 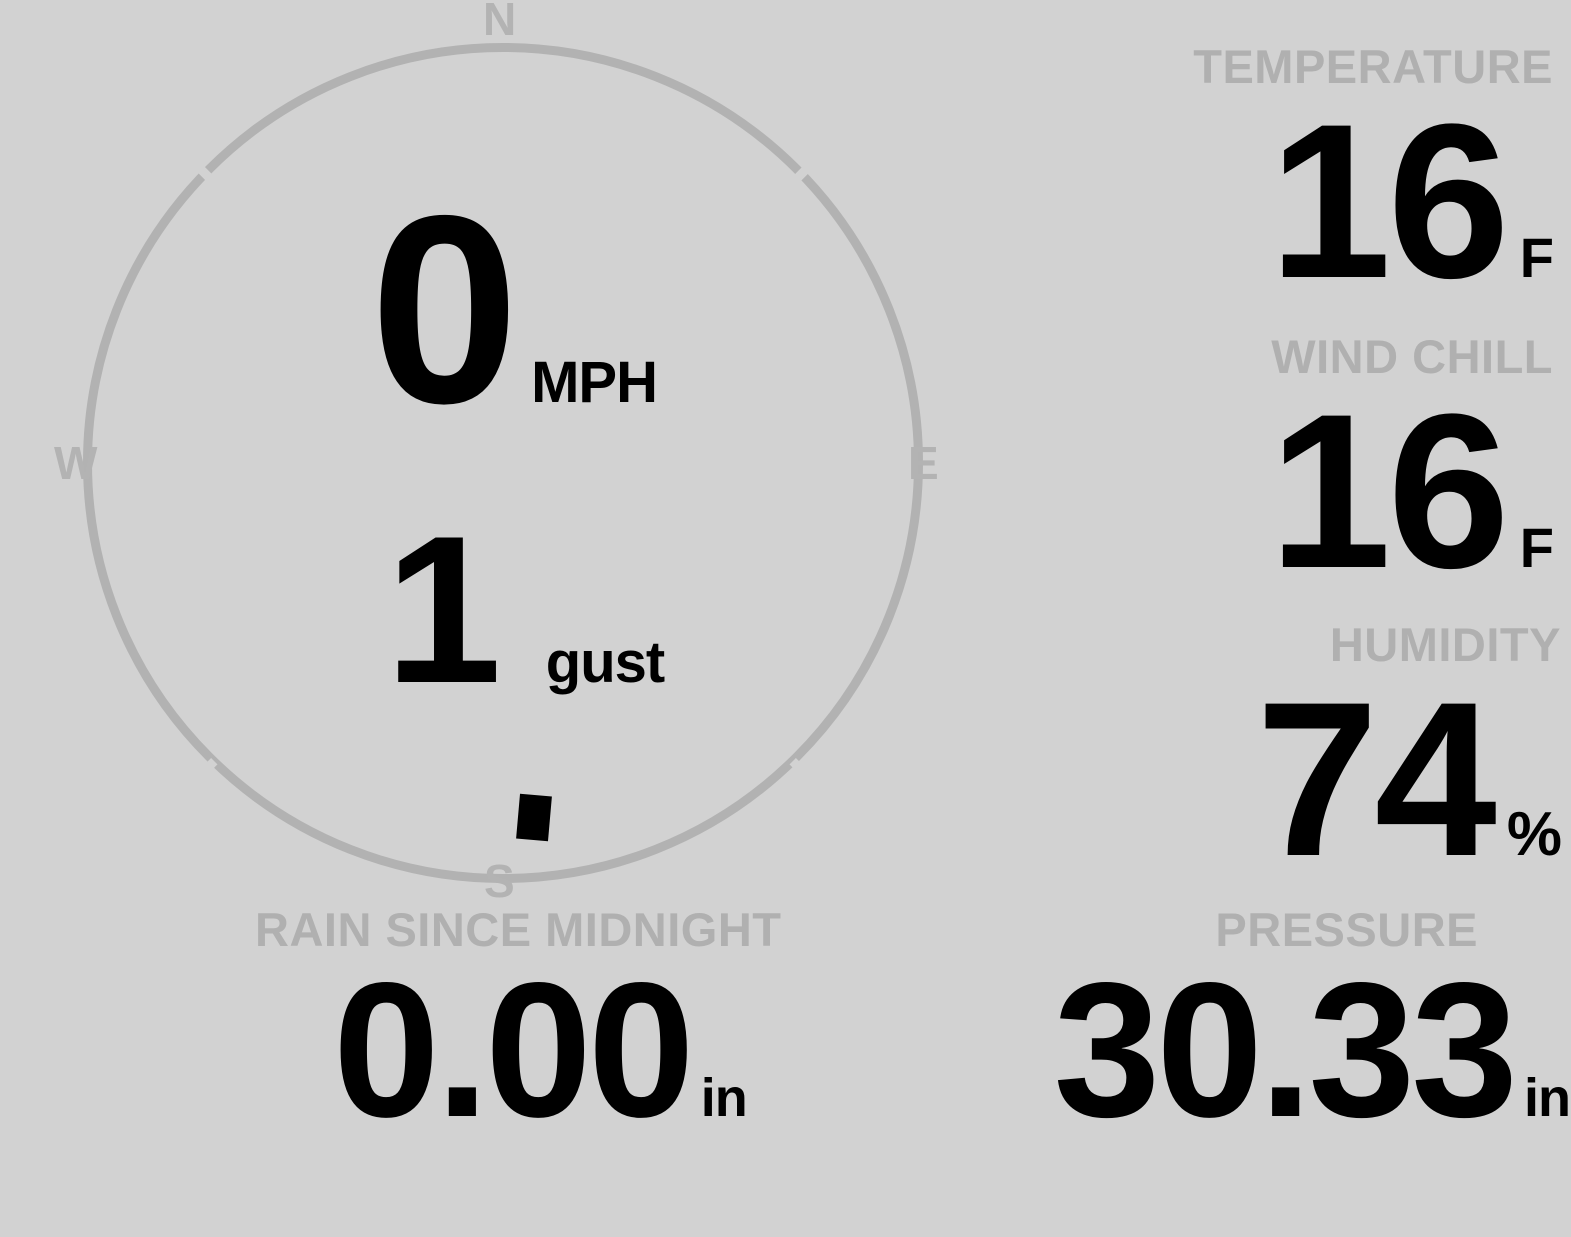 I want to click on humidity-readout: 74 %, so click(x=1261, y=779).